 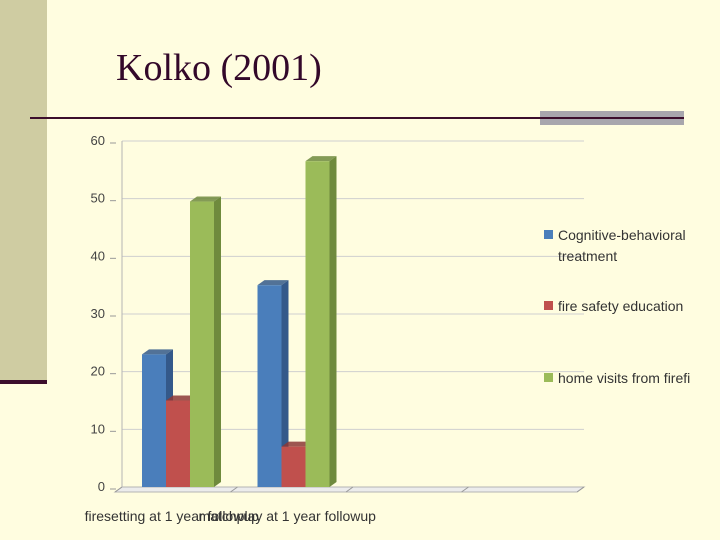 What do you see at coordinates (98, 313) in the screenshot?
I see `y-tick-label: 30` at bounding box center [98, 313].